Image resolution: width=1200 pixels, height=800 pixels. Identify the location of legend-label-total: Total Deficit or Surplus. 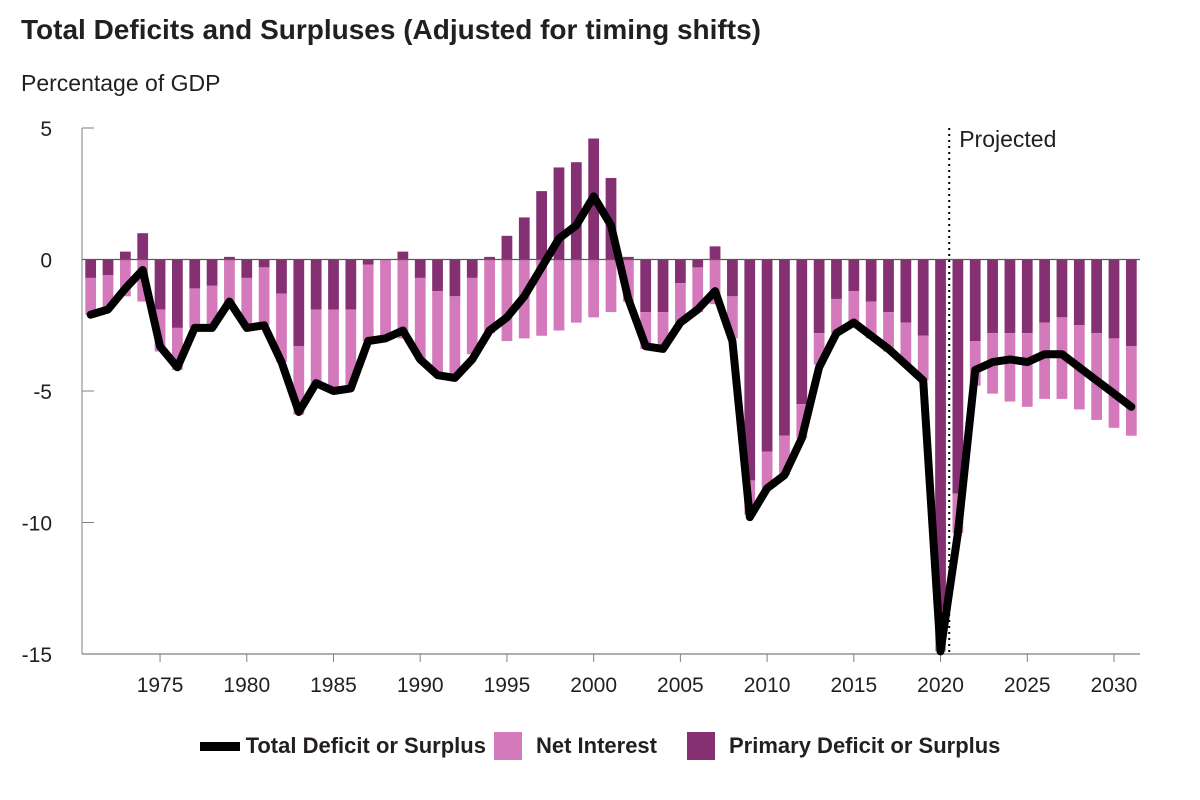
(365, 745).